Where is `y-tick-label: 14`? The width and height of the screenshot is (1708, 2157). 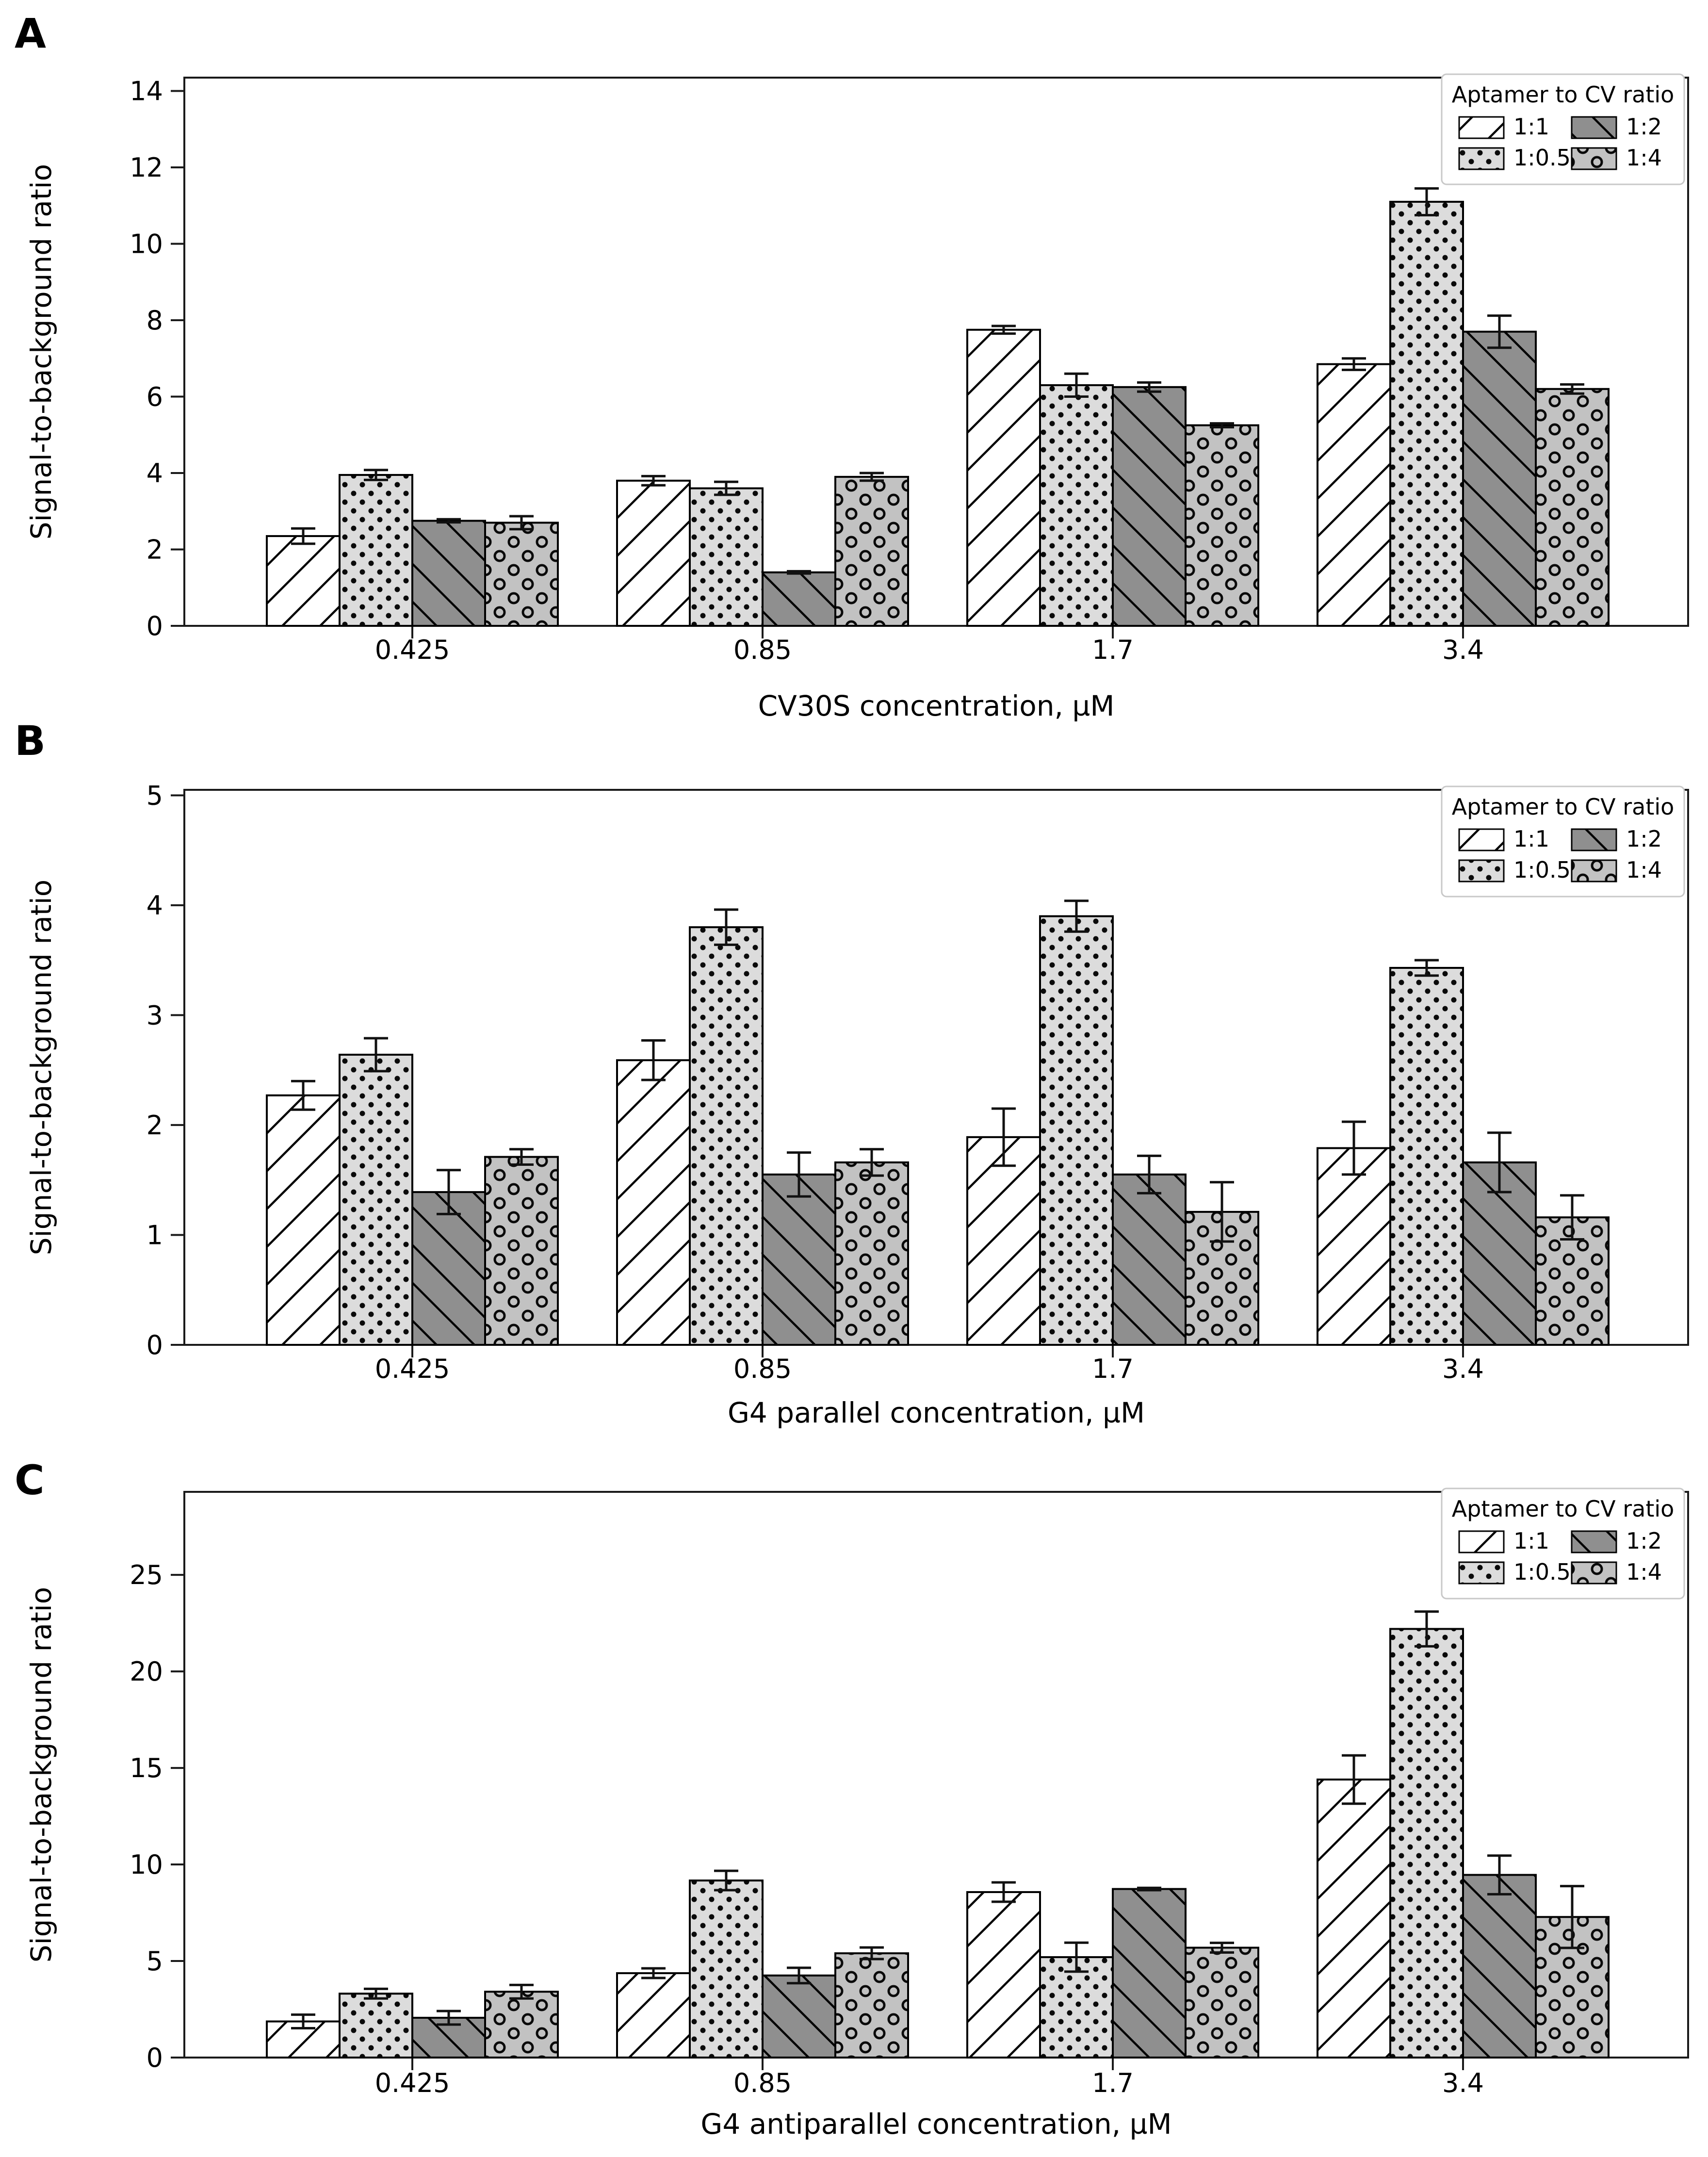
y-tick-label: 14 is located at coordinates (146, 92).